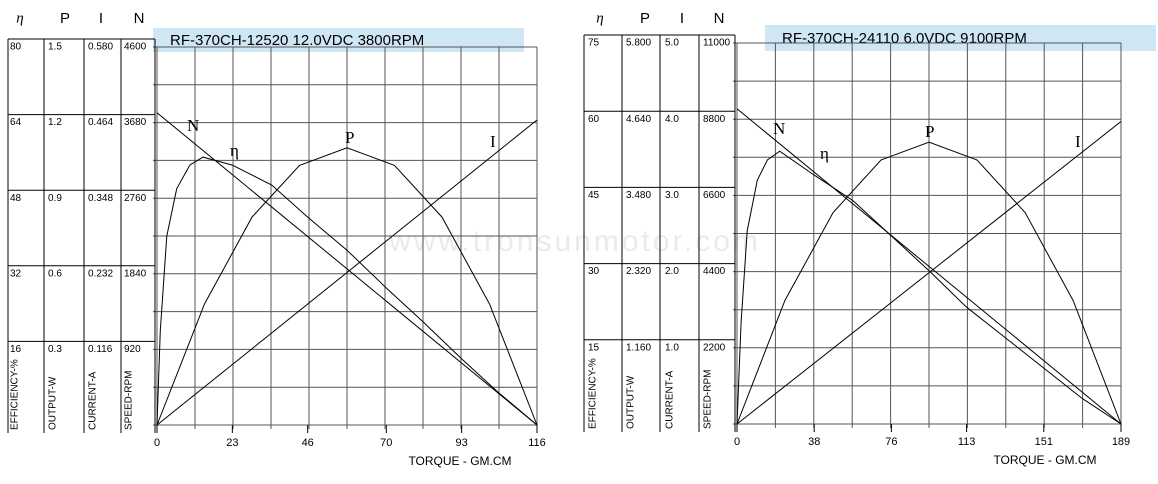 This screenshot has width=1158, height=484. Describe the element at coordinates (638, 195) in the screenshot. I see `y-tick-label: 3.480` at that location.